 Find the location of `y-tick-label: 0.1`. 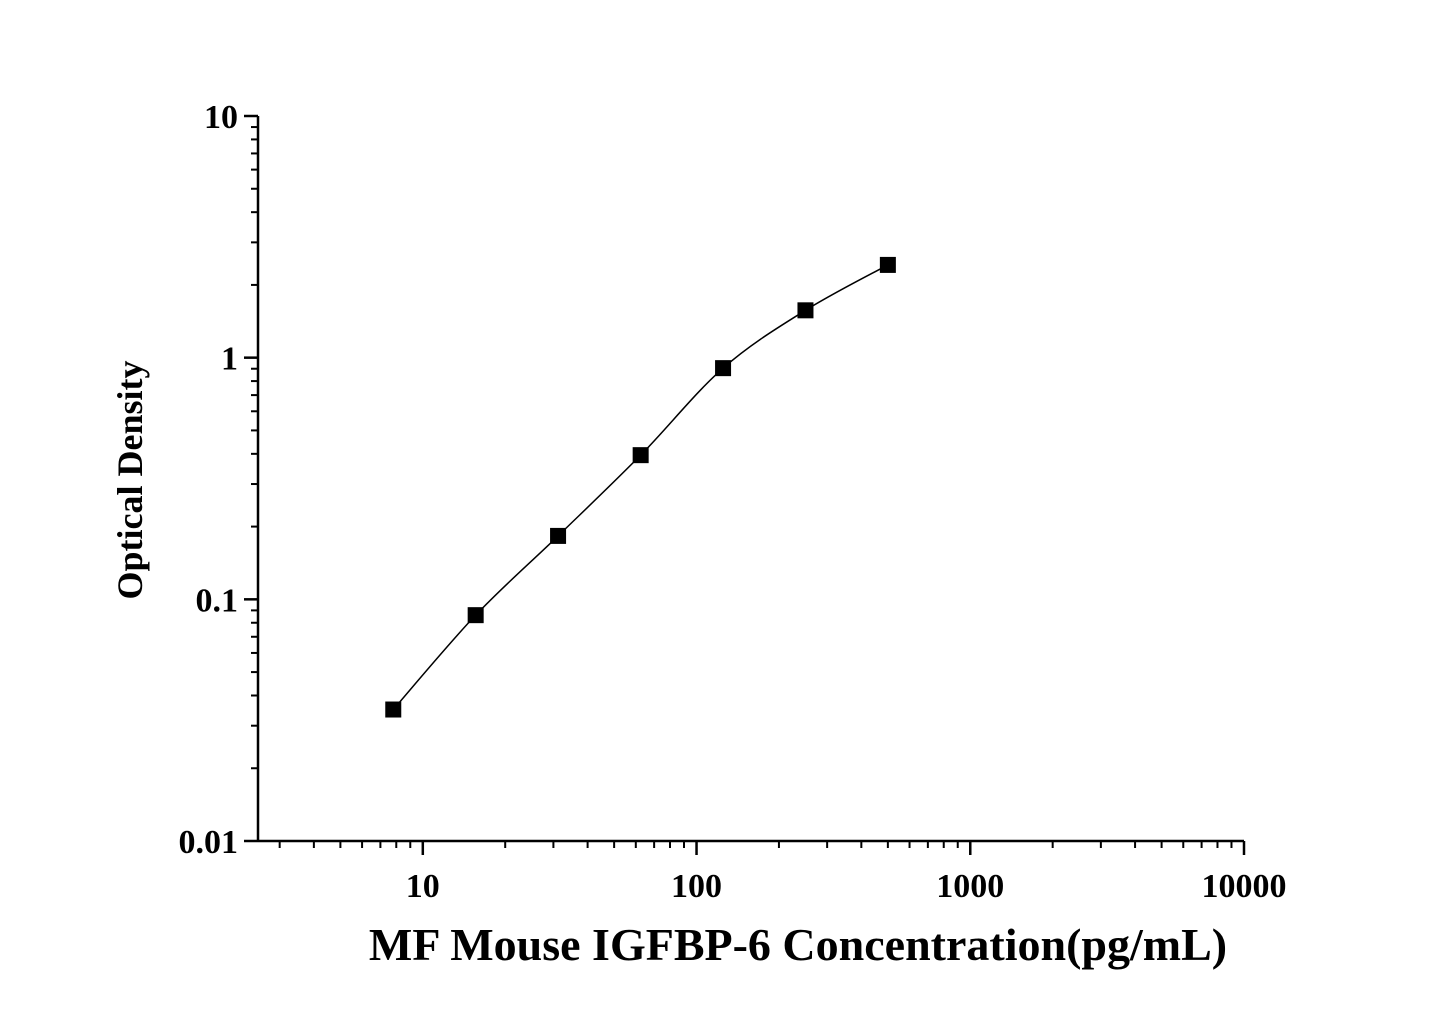

y-tick-label: 0.1 is located at coordinates (217, 600).